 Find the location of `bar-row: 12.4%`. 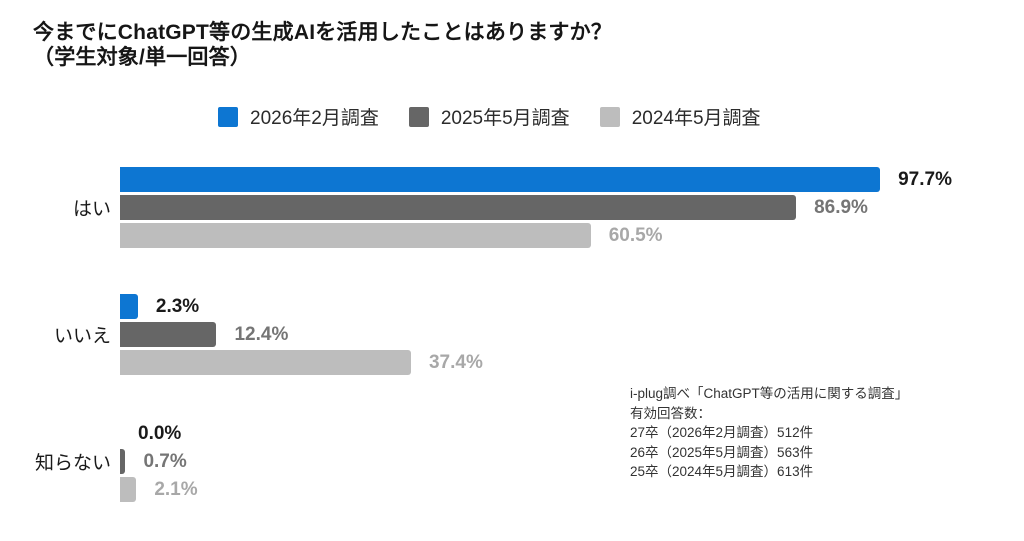

bar-row: 12.4% is located at coordinates (572, 334).